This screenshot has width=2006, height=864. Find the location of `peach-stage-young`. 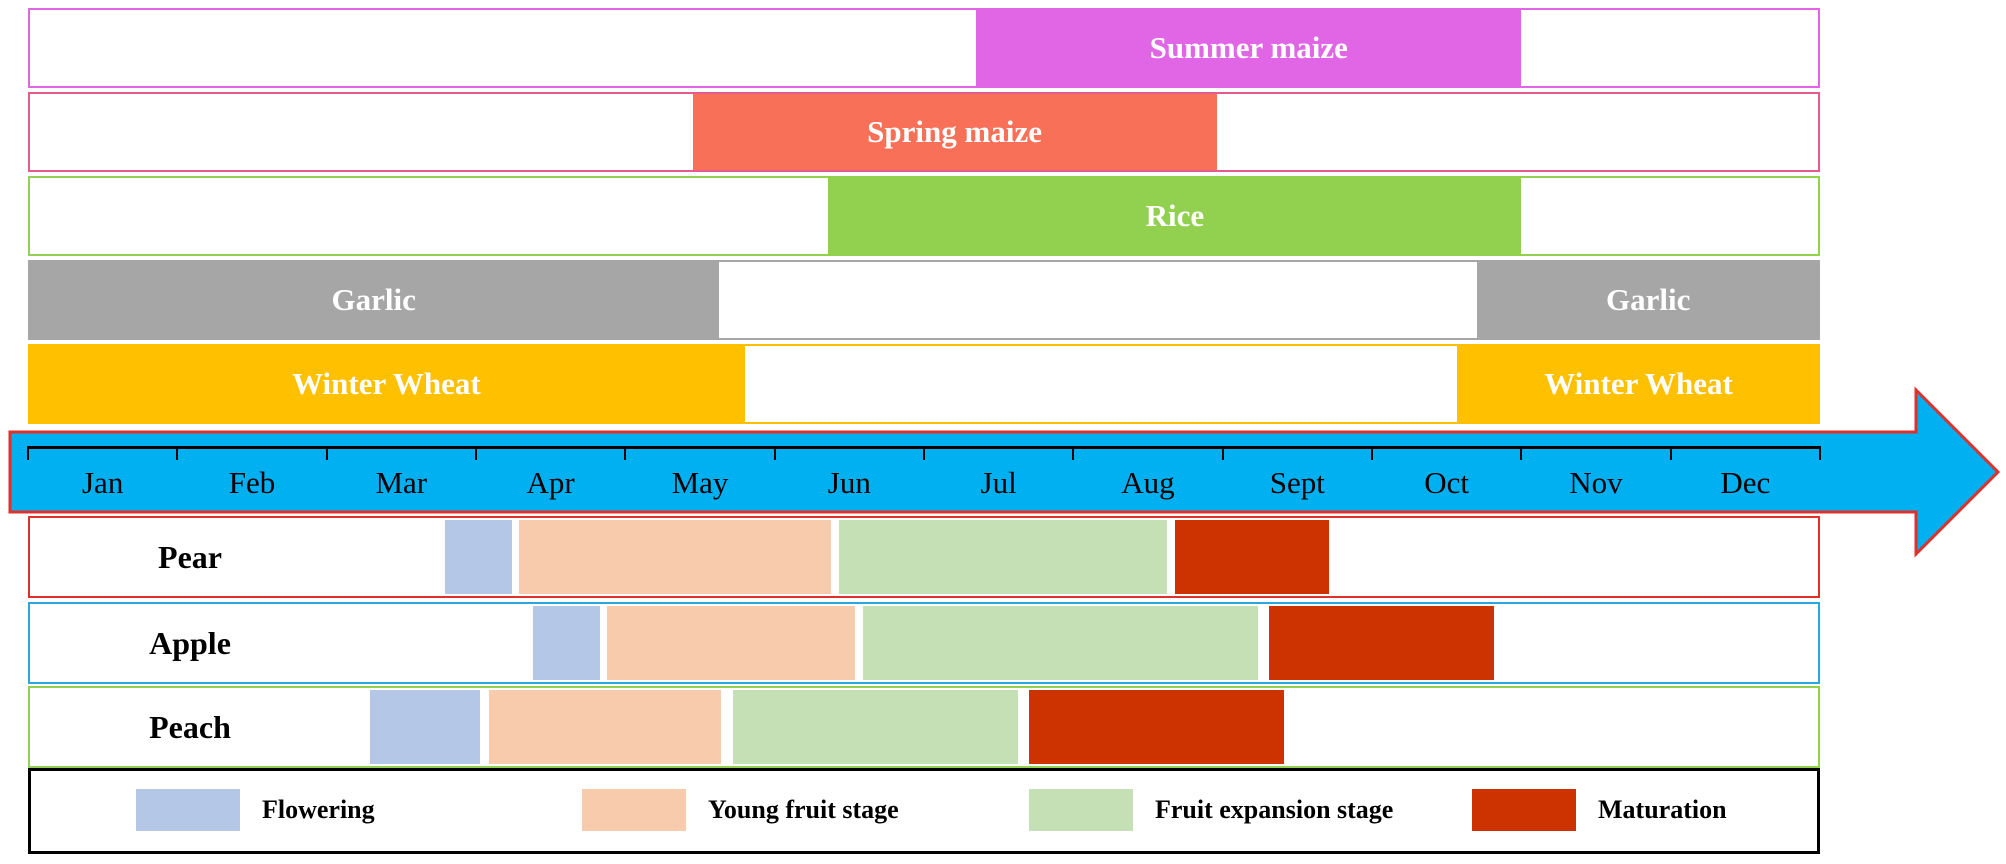

peach-stage-young is located at coordinates (605, 727).